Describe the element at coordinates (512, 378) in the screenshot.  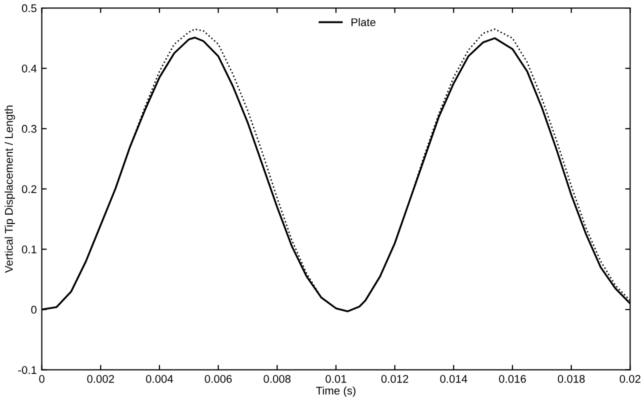
I see `x-tick-label: 0.016` at that location.